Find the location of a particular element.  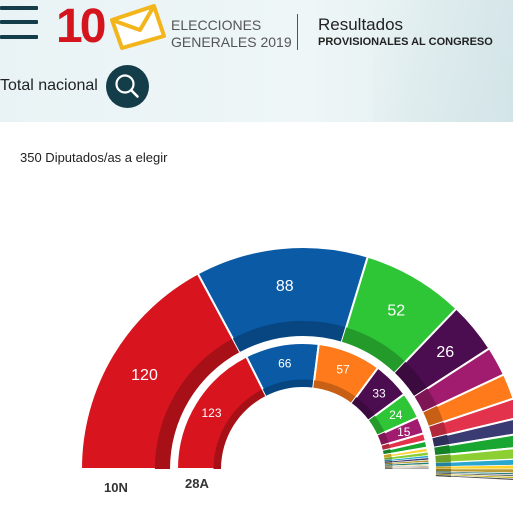

logo-number: 10 is located at coordinates (81, 26).